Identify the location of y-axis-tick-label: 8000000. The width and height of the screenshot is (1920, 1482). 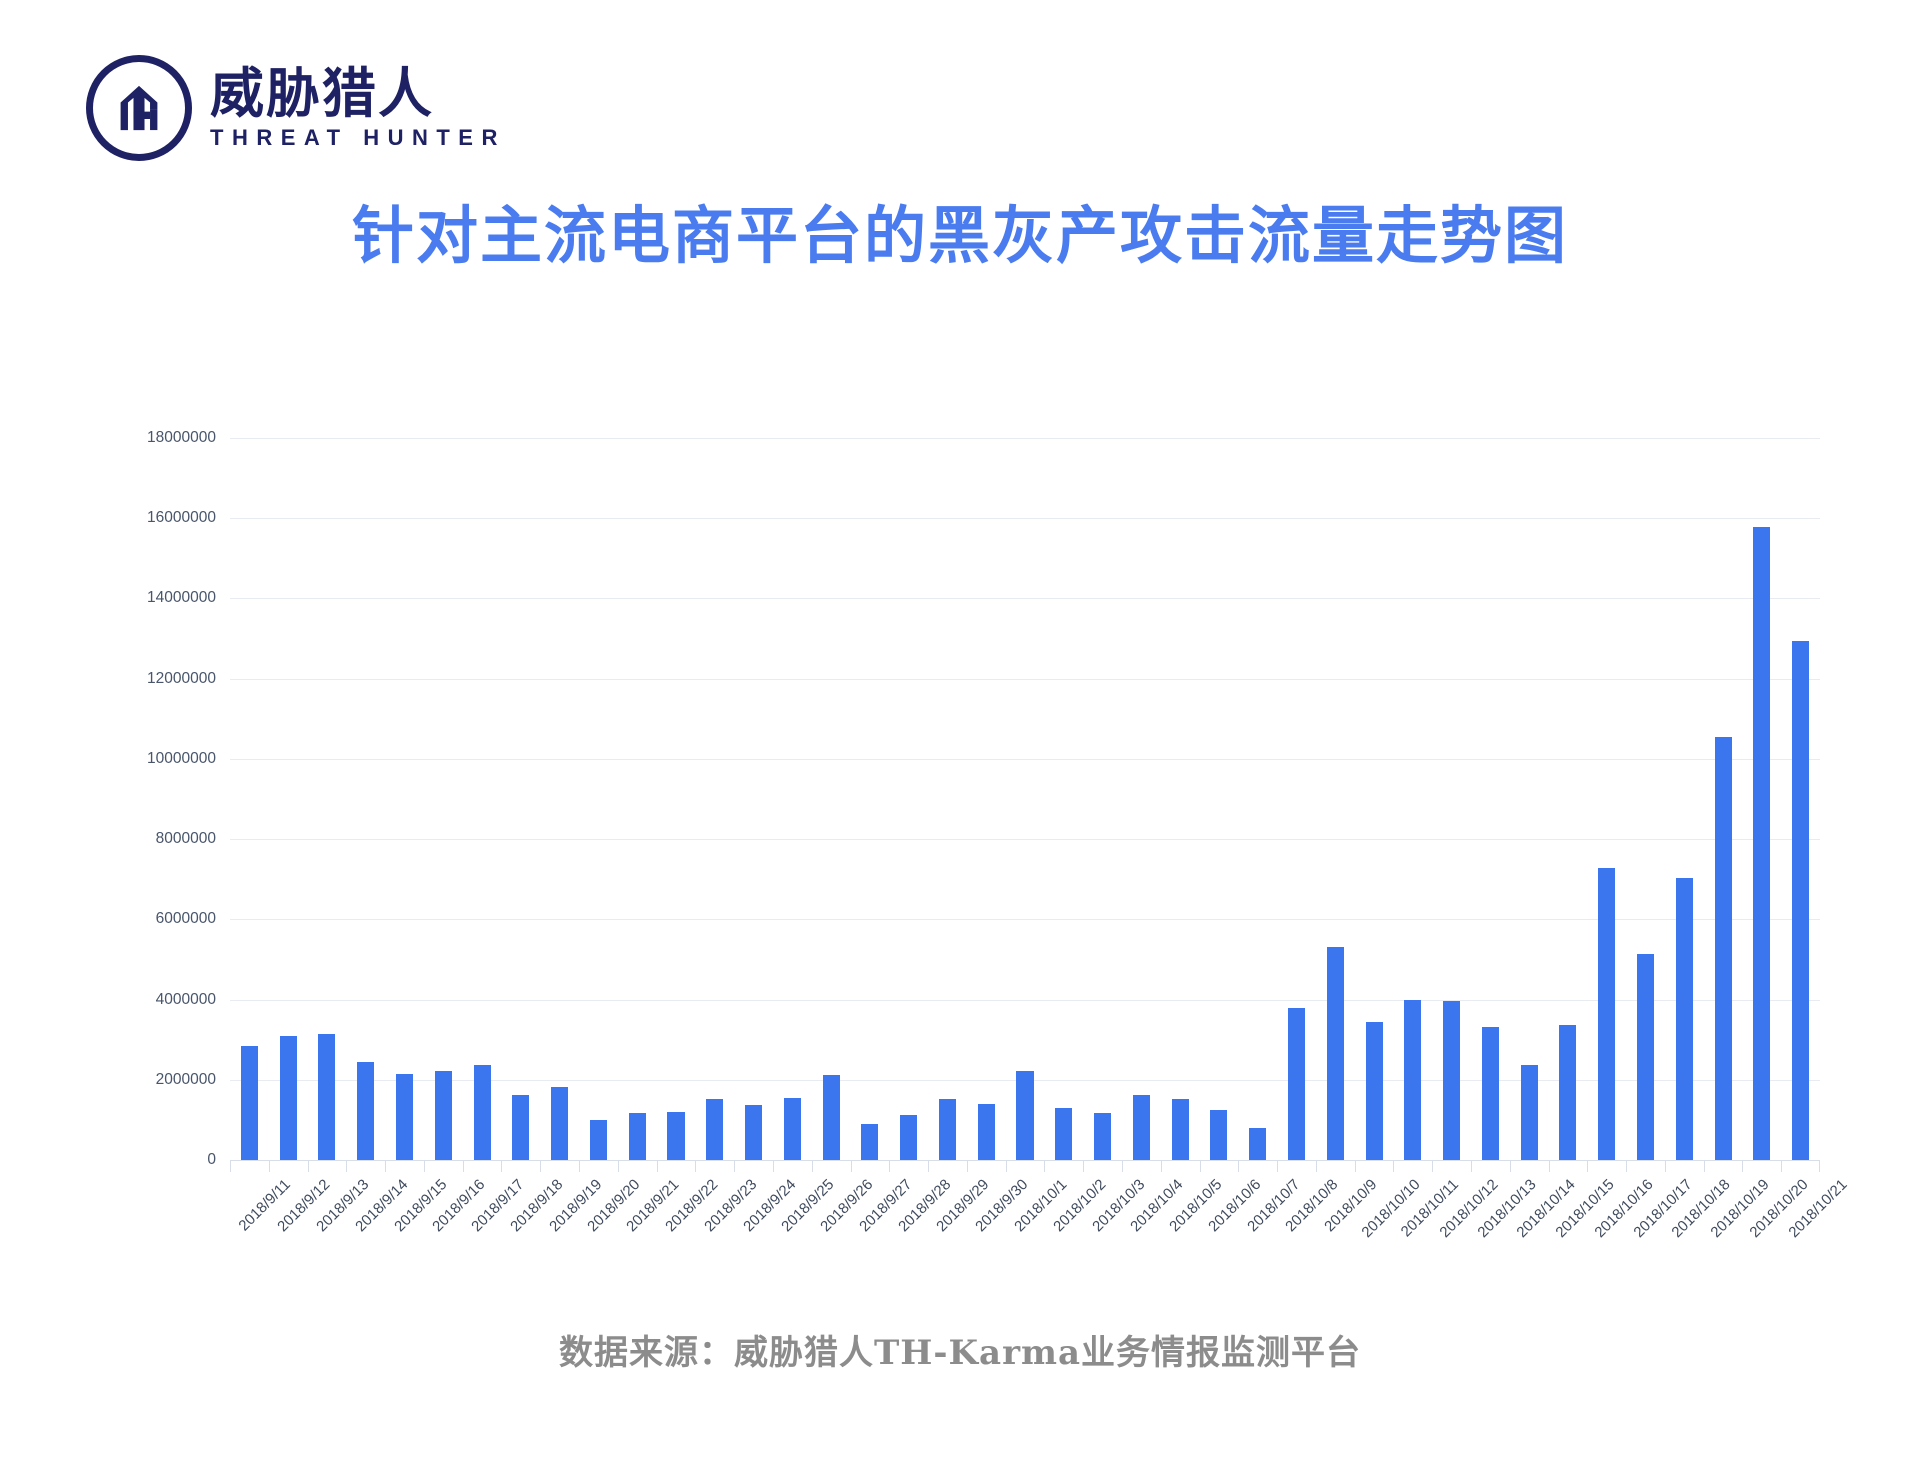
(185, 839).